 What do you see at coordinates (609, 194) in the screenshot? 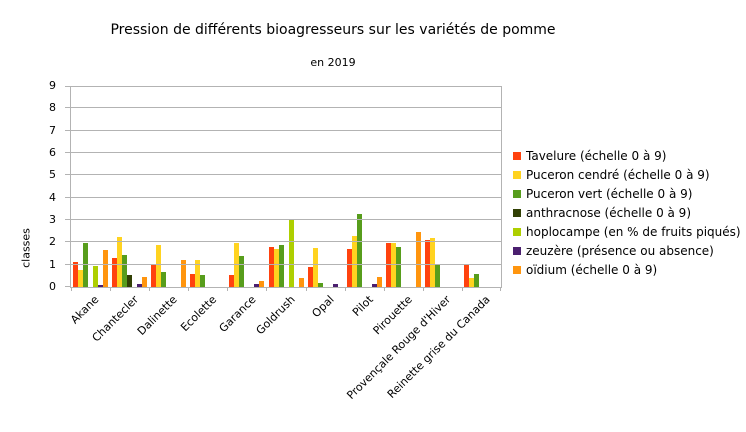
I see `legend-label-2: Puceron vert (échelle 0 à 9)` at bounding box center [609, 194].